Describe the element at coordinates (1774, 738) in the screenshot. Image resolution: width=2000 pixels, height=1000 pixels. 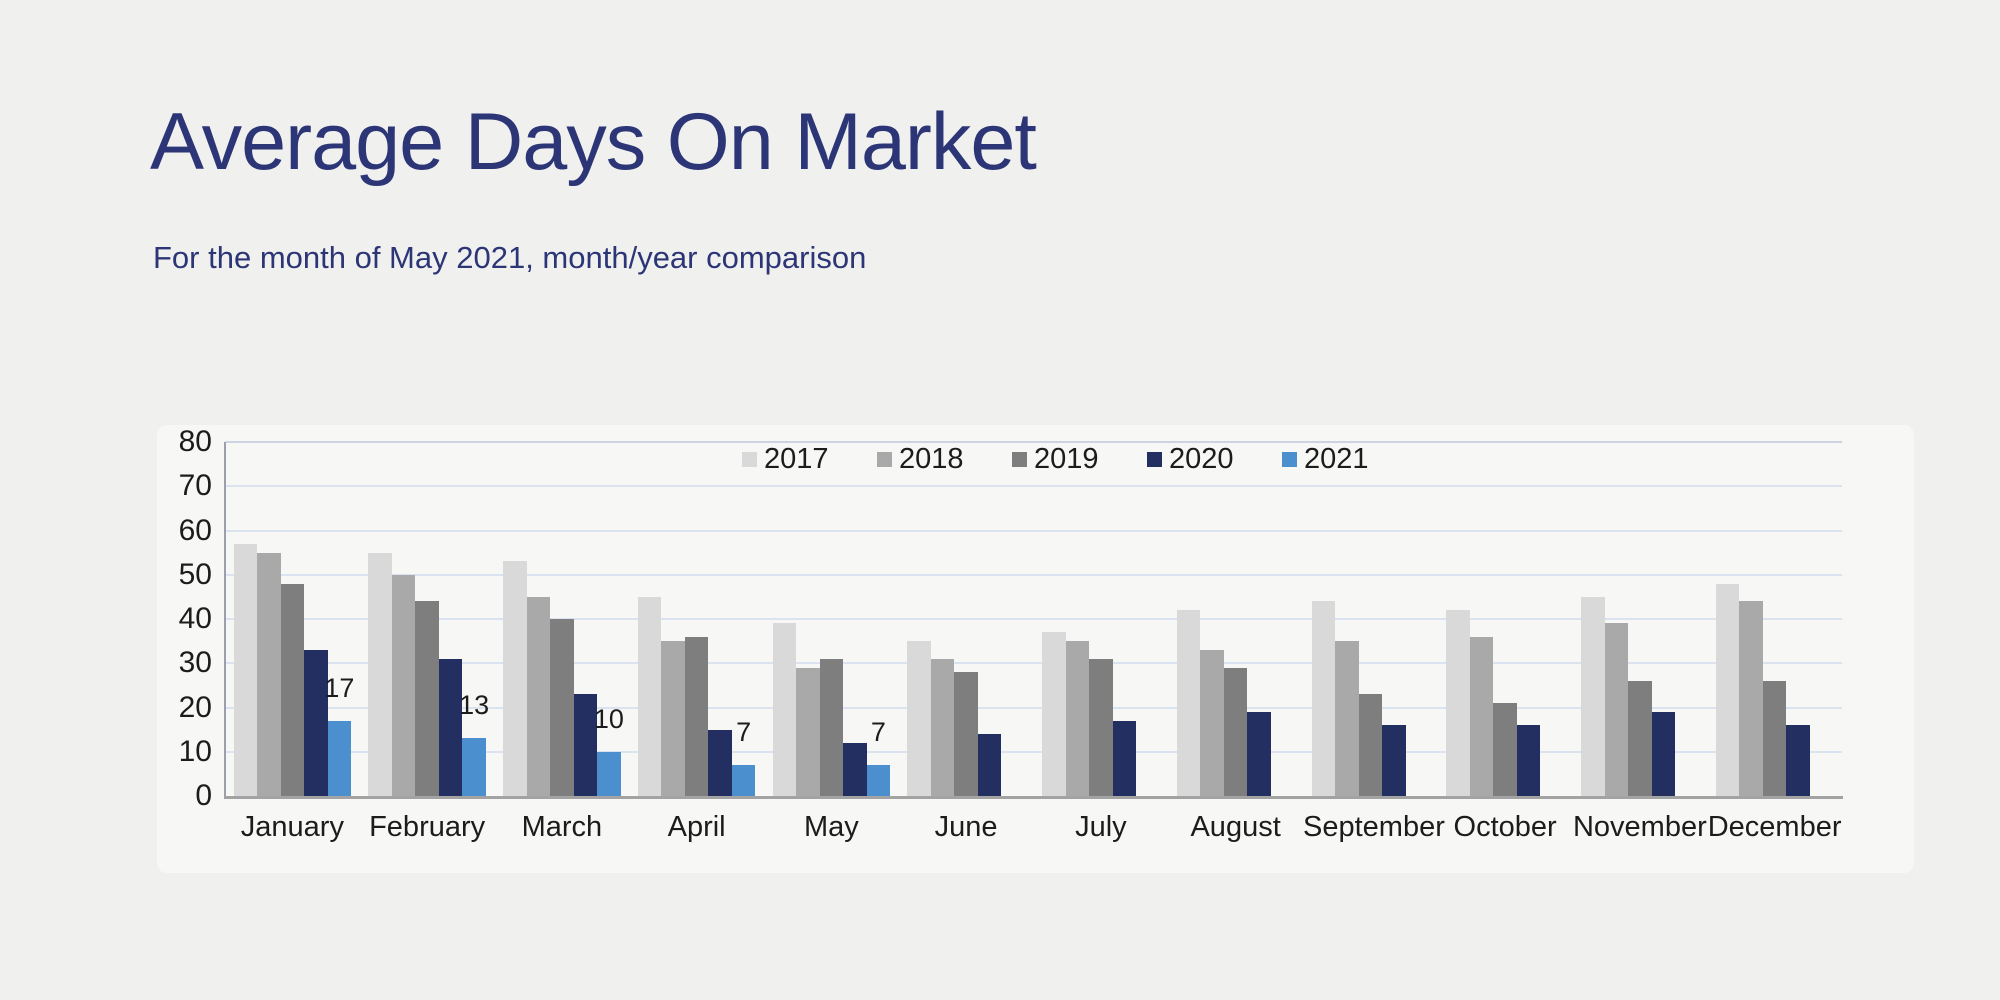
I see `bar-2019-december` at that location.